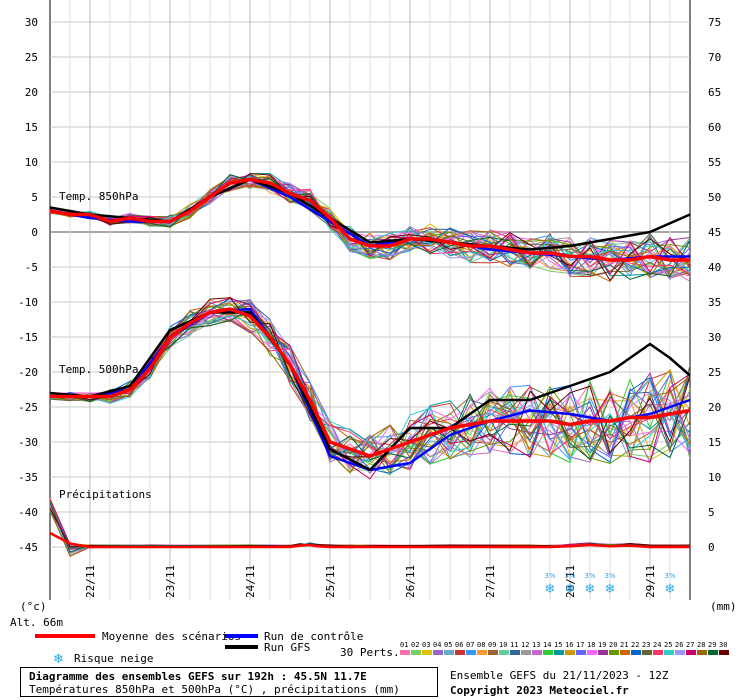 The height and width of the screenshot is (700, 740). I want to click on pert-number: 18, so click(591, 645).